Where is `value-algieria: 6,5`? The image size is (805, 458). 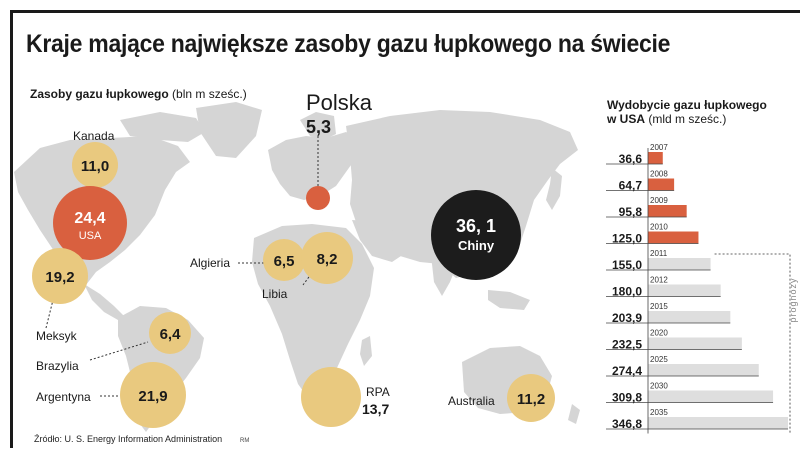
value-algieria: 6,5 is located at coordinates (284, 261).